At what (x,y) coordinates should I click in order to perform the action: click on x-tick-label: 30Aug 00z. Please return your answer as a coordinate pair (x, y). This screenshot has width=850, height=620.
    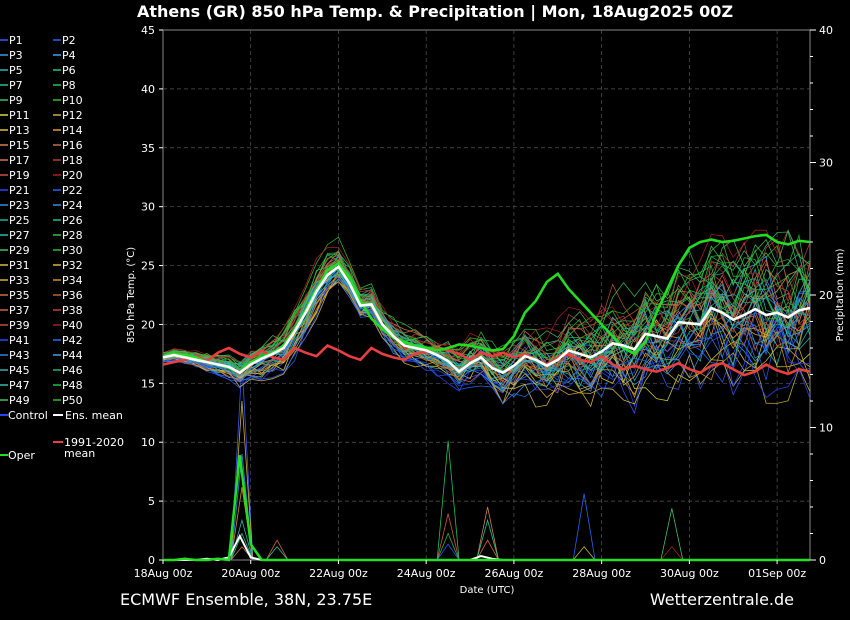
    Looking at the image, I should click on (689, 573).